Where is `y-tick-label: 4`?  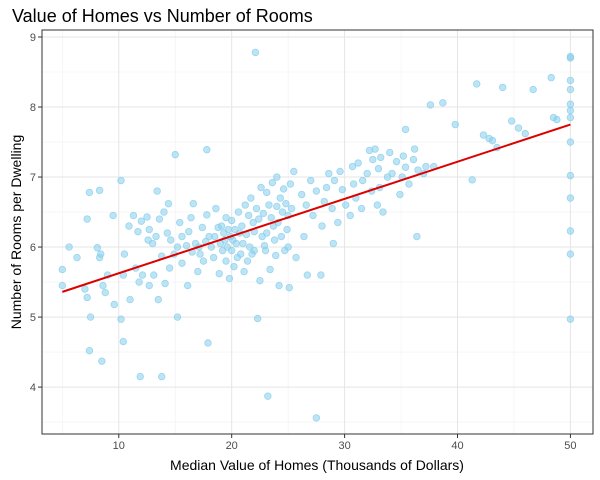 y-tick-label: 4 is located at coordinates (33, 388).